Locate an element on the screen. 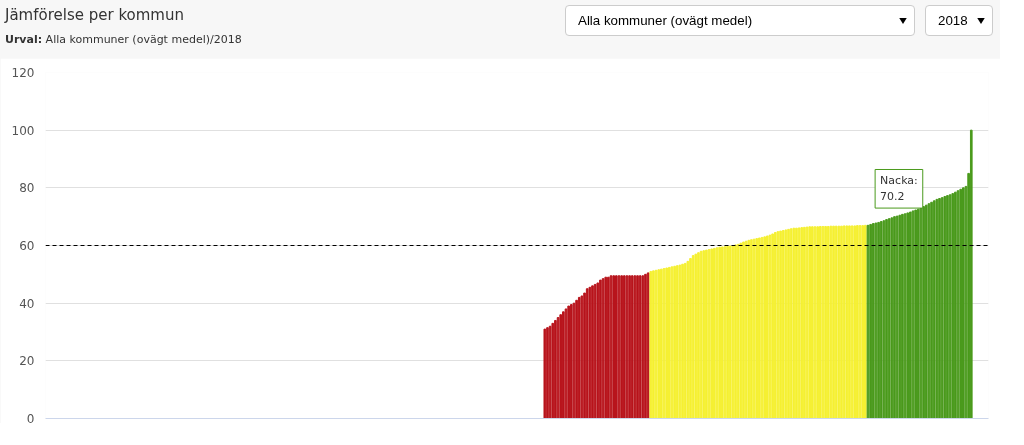 This screenshot has height=445, width=1024. y-tick-label: 100 is located at coordinates (23, 130).